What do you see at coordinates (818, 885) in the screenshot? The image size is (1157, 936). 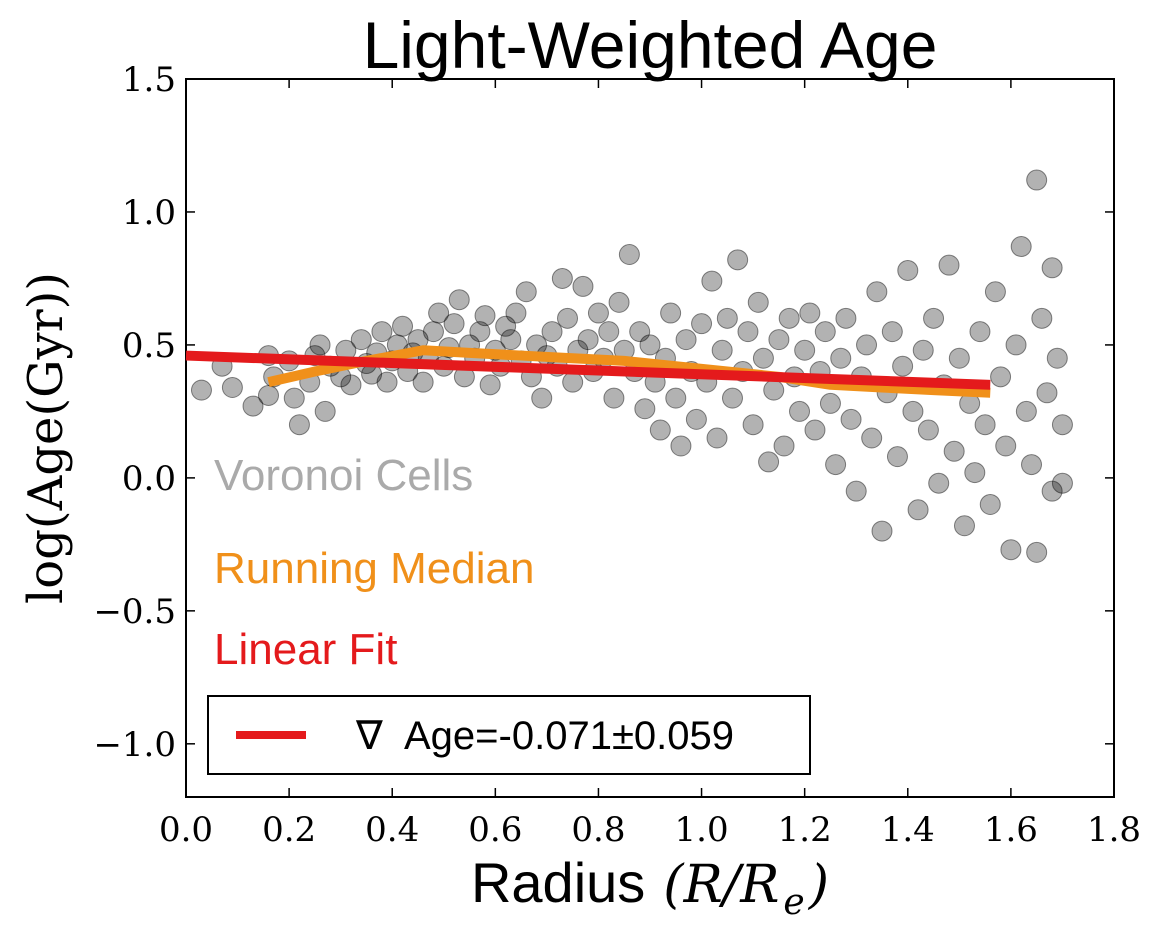 I see `x-axis-label-close: )` at bounding box center [818, 885].